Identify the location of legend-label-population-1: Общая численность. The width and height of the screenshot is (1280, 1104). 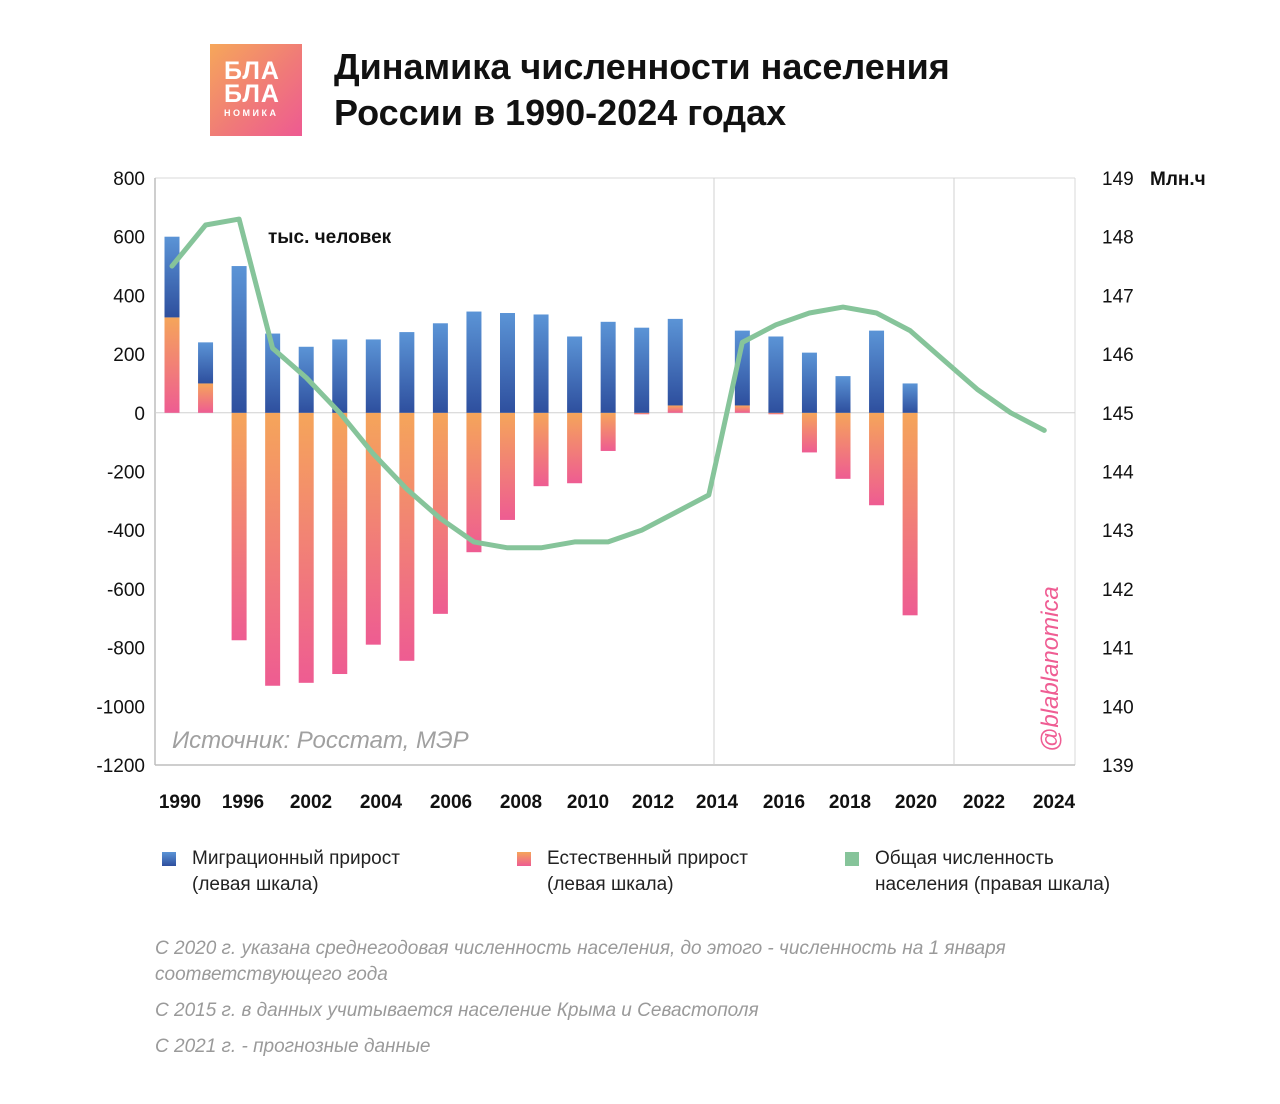
(964, 858).